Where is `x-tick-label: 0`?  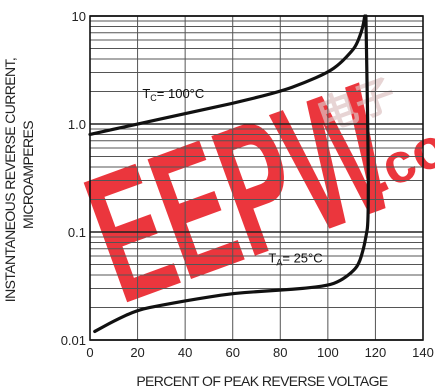
x-tick-label: 0 is located at coordinates (89, 352).